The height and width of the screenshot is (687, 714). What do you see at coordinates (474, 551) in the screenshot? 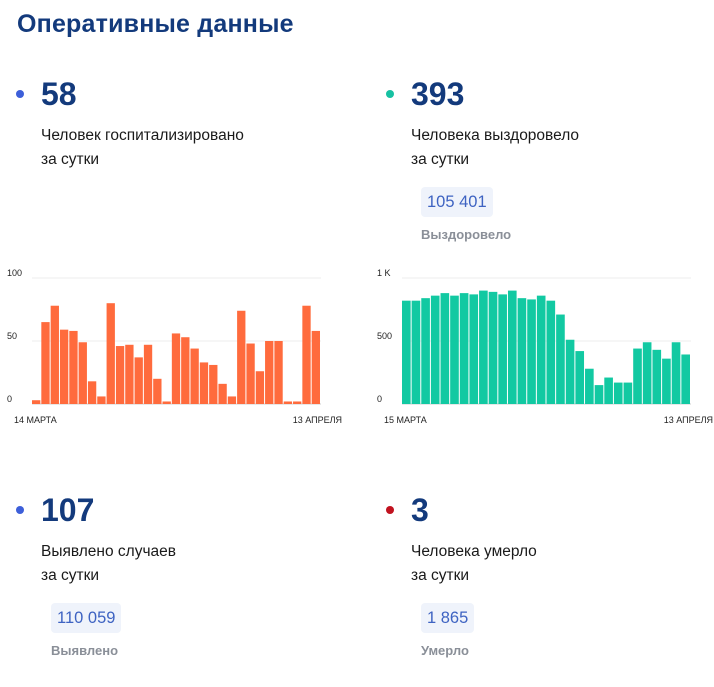
I see `deaths-line1: Человека умерло` at bounding box center [474, 551].